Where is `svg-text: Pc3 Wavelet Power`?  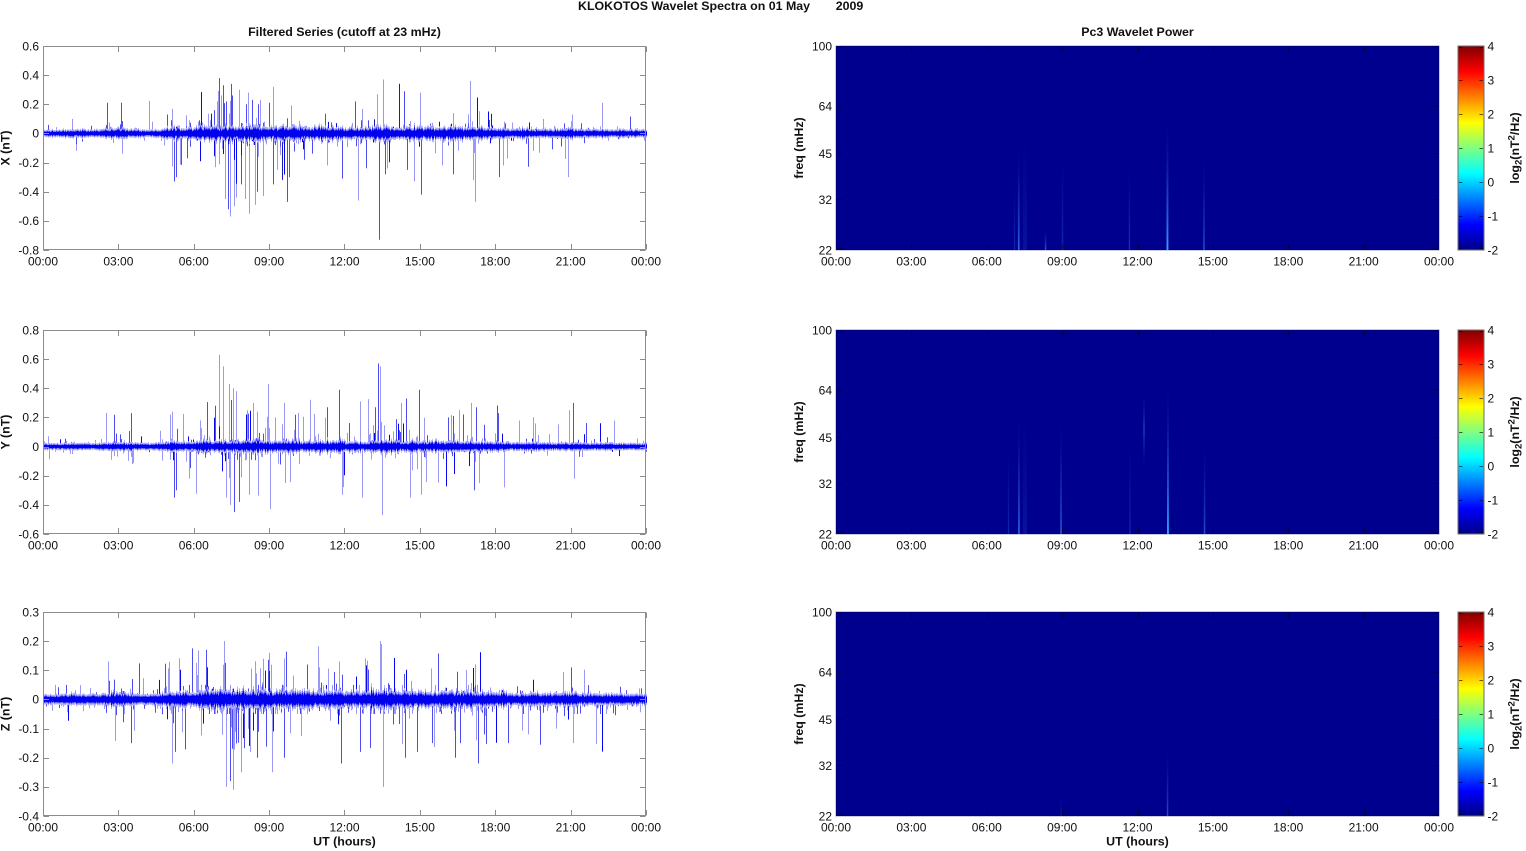
svg-text: Pc3 Wavelet Power is located at coordinates (1137, 32).